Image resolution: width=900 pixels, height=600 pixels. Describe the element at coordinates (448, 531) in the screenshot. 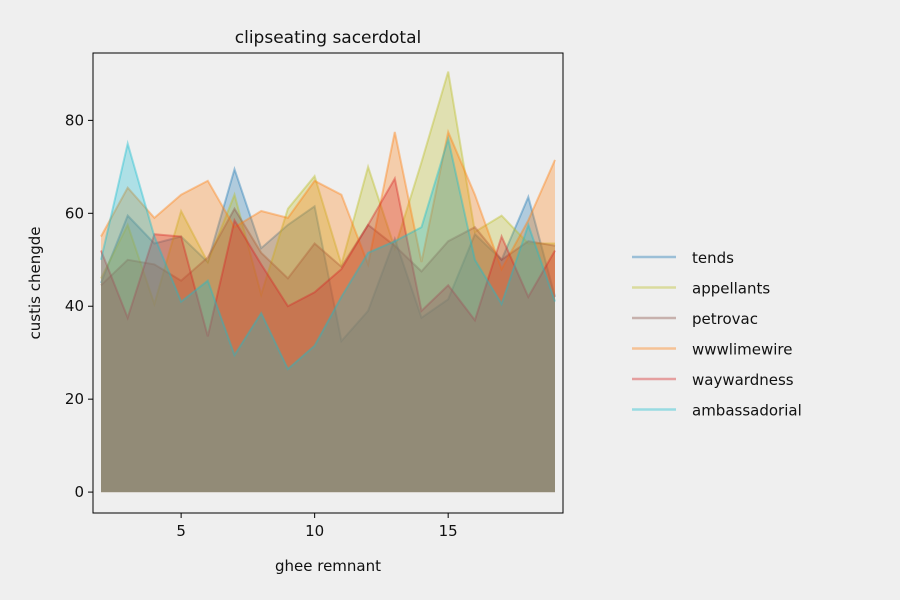

I see `x-tick-label: 15` at that location.